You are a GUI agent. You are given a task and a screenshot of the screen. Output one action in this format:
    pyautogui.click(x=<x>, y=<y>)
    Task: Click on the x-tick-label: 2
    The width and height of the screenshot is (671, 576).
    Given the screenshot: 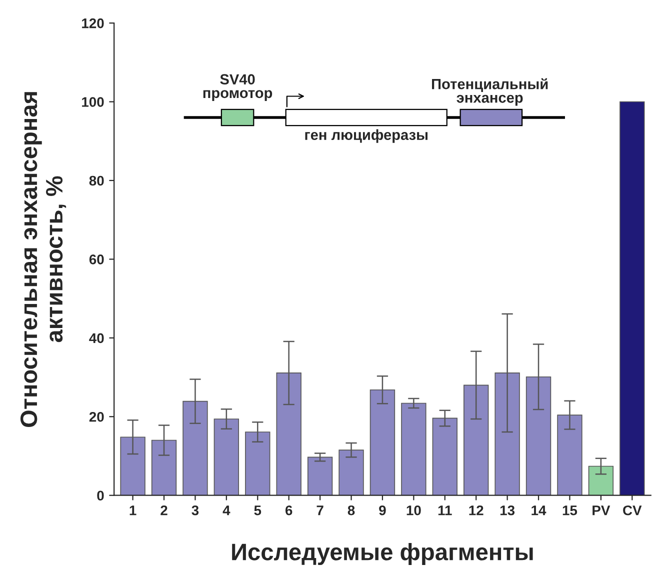 What is the action you would take?
    pyautogui.click(x=164, y=510)
    